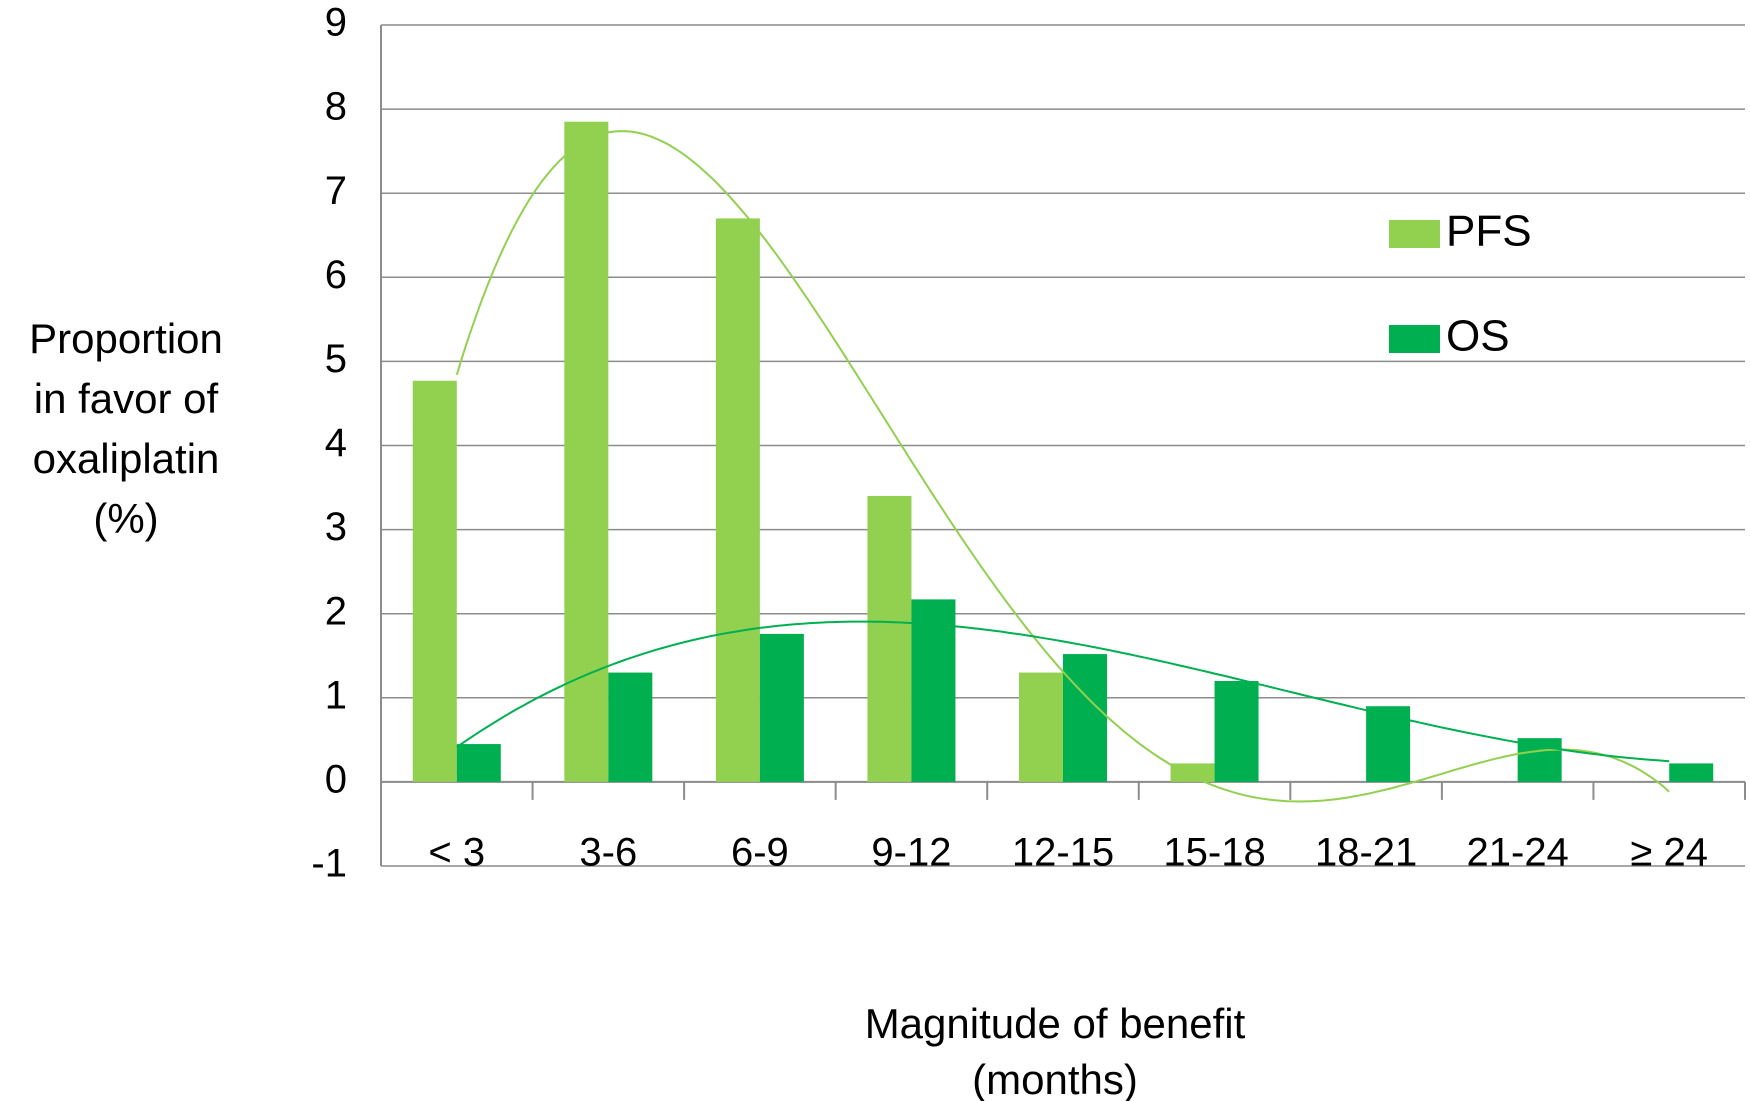 The width and height of the screenshot is (1750, 1101). I want to click on y-tick-label: 9, so click(336, 23).